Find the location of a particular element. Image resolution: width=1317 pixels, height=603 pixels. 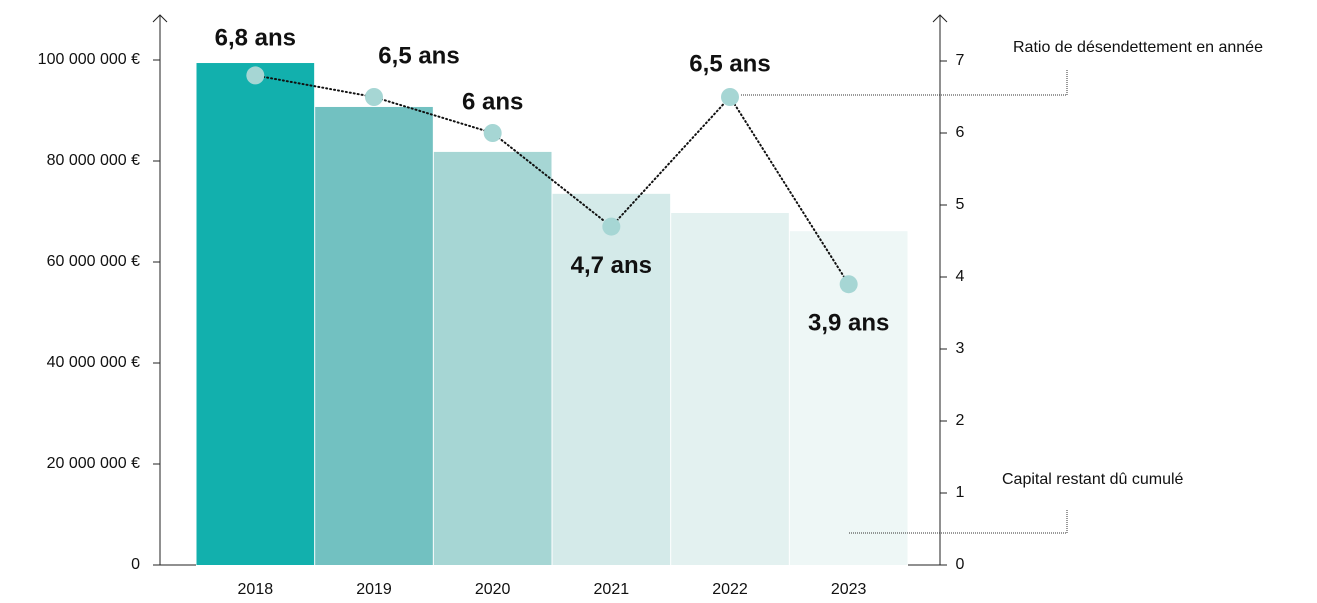

y-tick-label: 80 000 000 € is located at coordinates (94, 160).